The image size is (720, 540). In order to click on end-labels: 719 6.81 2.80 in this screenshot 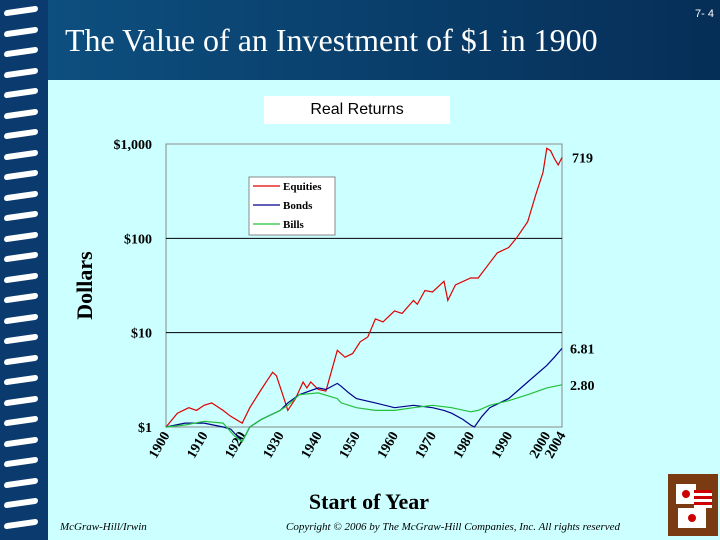, I will do `click(582, 273)`.